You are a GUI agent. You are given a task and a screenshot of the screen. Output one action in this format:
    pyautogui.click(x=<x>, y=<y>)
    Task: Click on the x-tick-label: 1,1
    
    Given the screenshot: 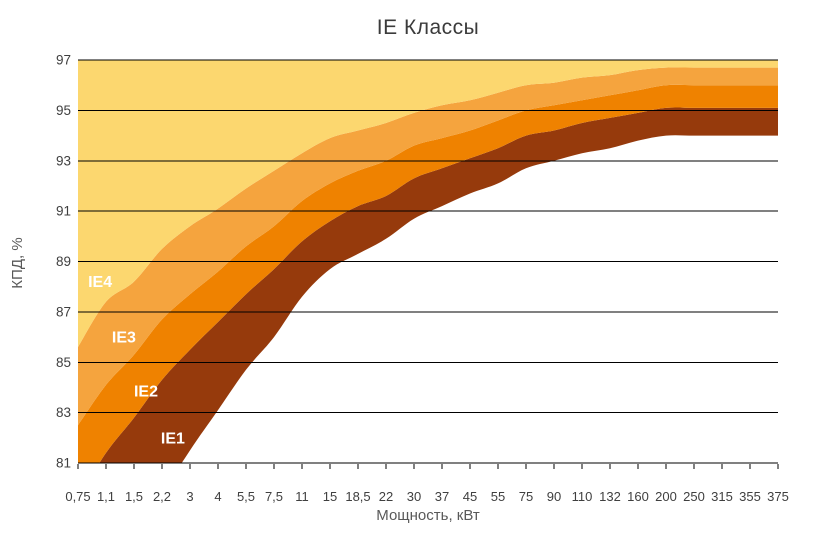 What is the action you would take?
    pyautogui.click(x=106, y=496)
    